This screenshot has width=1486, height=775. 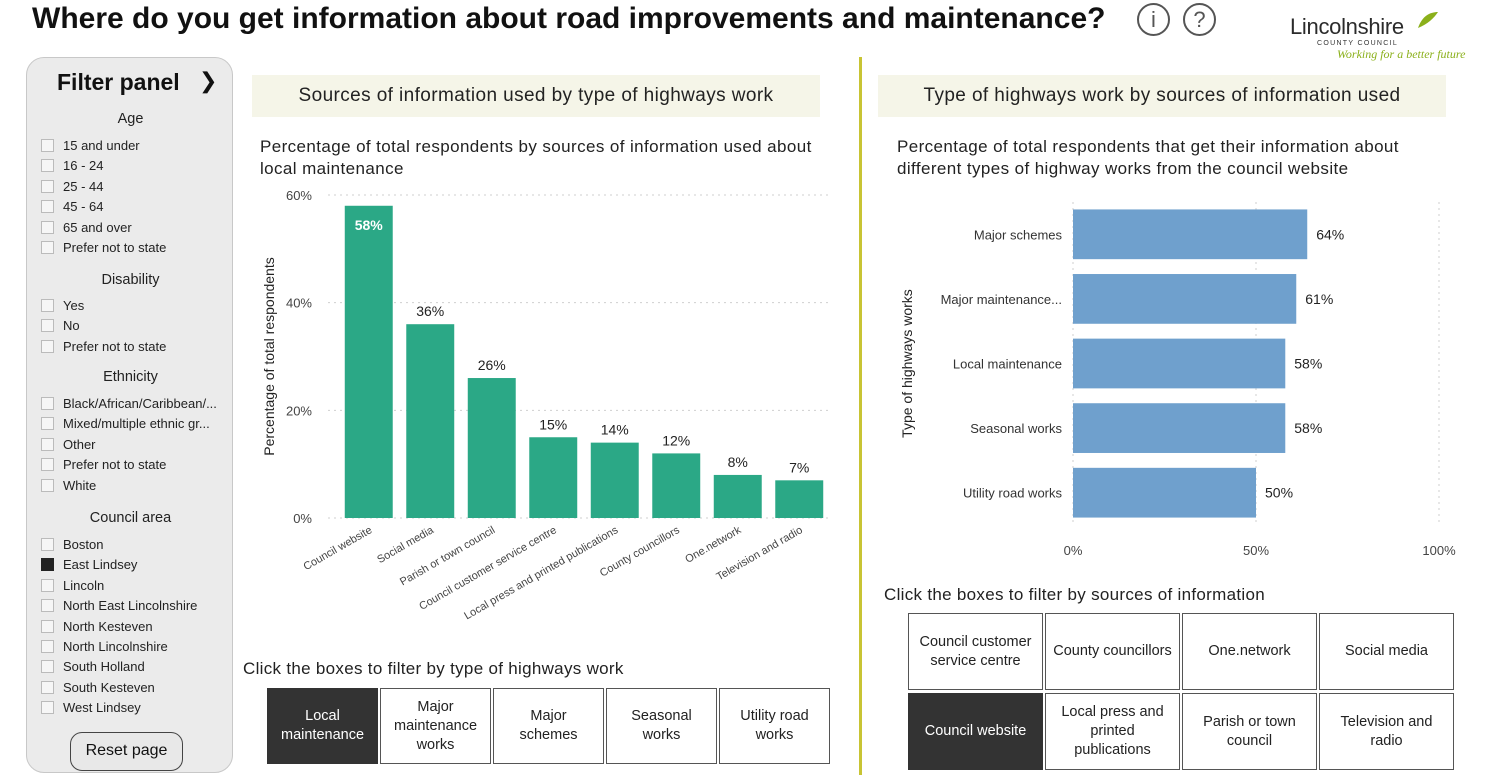 I want to click on filter-option: 16 - 24, so click(x=72, y=166).